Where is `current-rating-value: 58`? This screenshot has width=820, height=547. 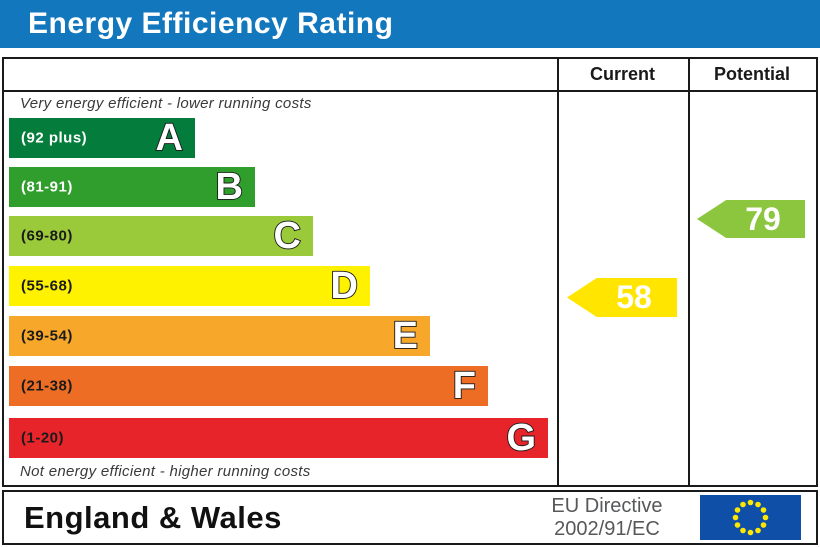
current-rating-value: 58 is located at coordinates (634, 297).